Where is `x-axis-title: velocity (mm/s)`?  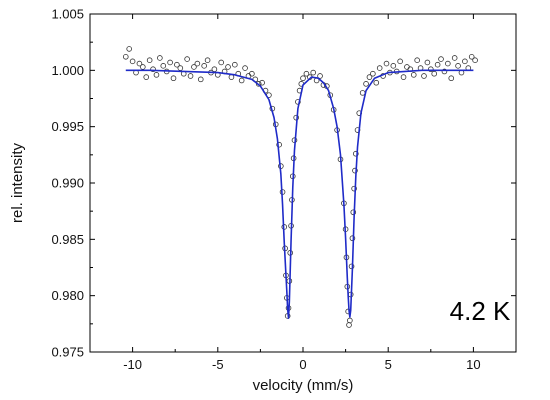
x-axis-title: velocity (mm/s) is located at coordinates (303, 385).